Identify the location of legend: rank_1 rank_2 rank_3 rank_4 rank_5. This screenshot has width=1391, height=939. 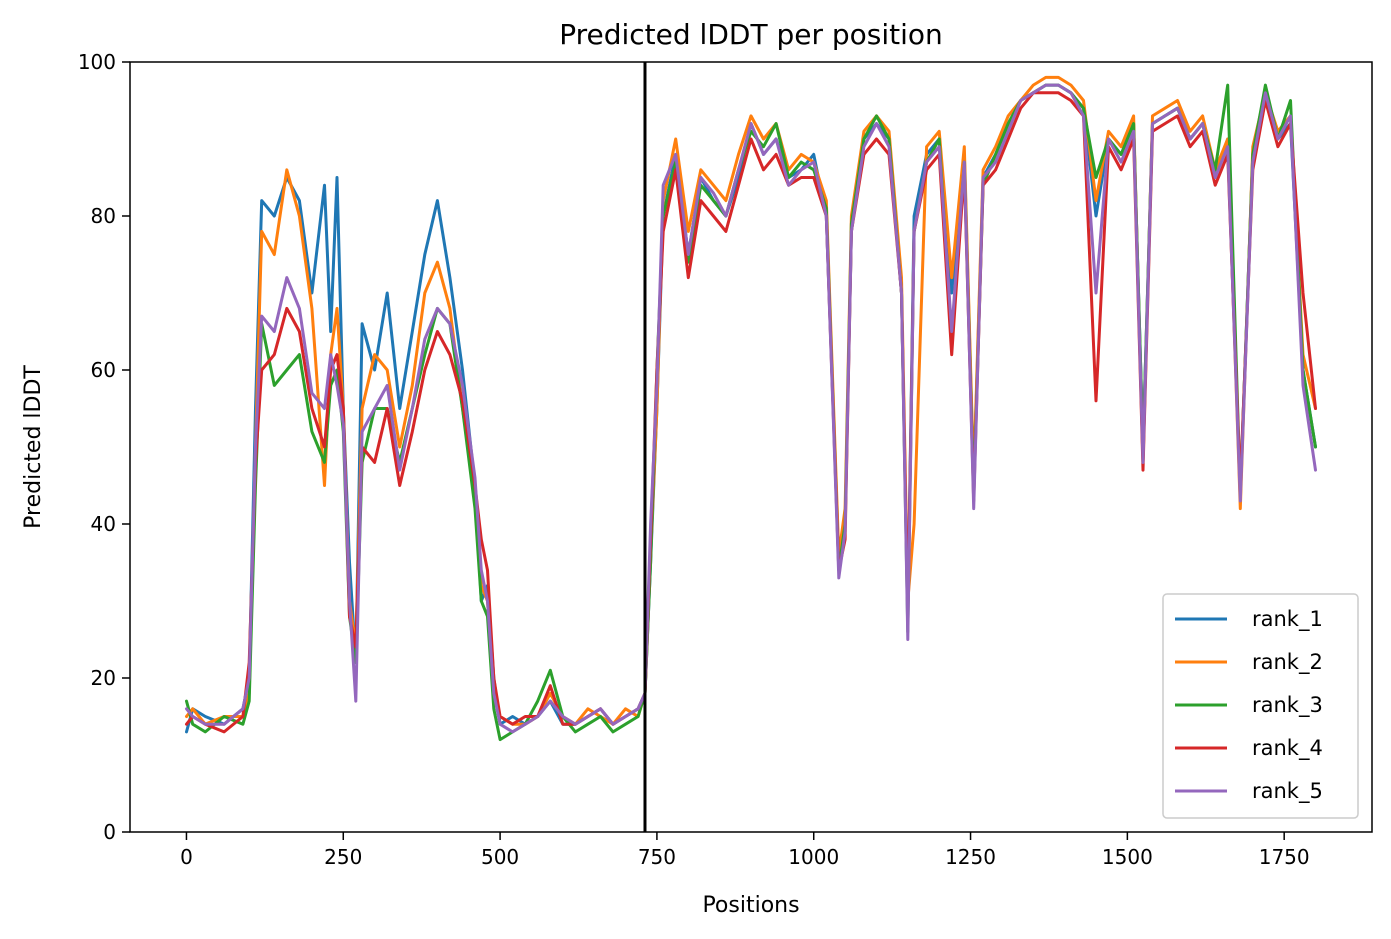
(1260, 706).